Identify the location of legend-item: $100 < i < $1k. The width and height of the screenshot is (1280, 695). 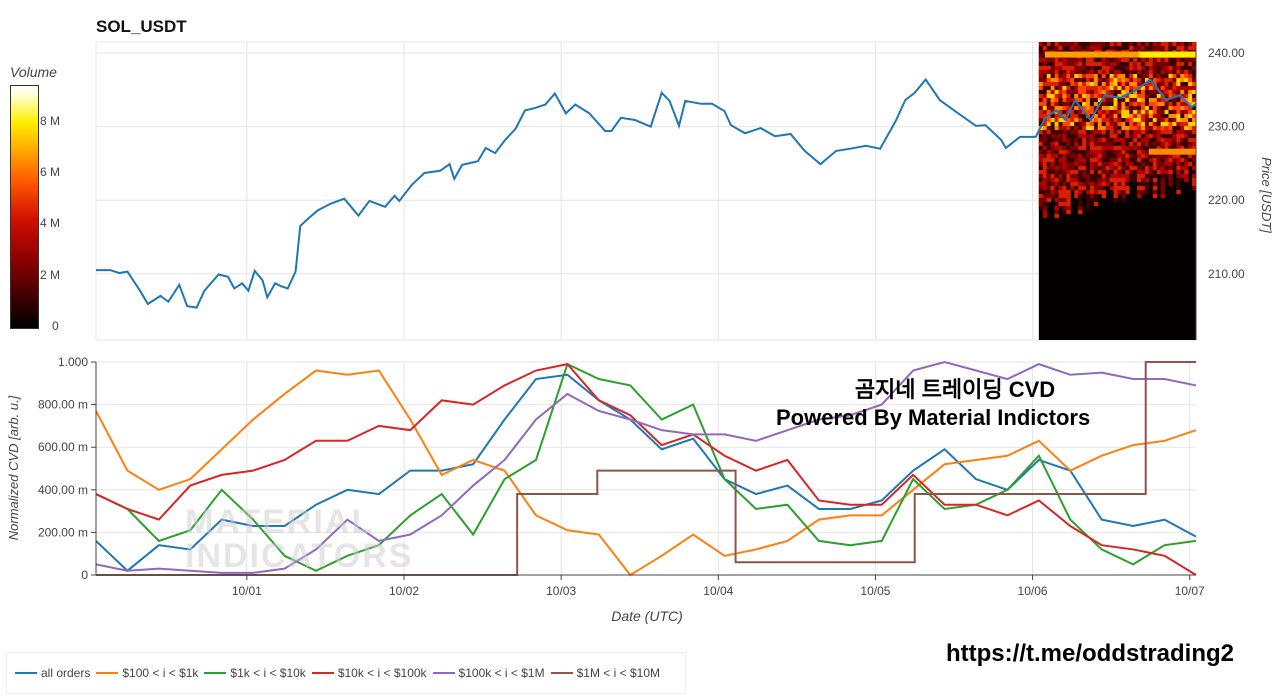
(147, 673).